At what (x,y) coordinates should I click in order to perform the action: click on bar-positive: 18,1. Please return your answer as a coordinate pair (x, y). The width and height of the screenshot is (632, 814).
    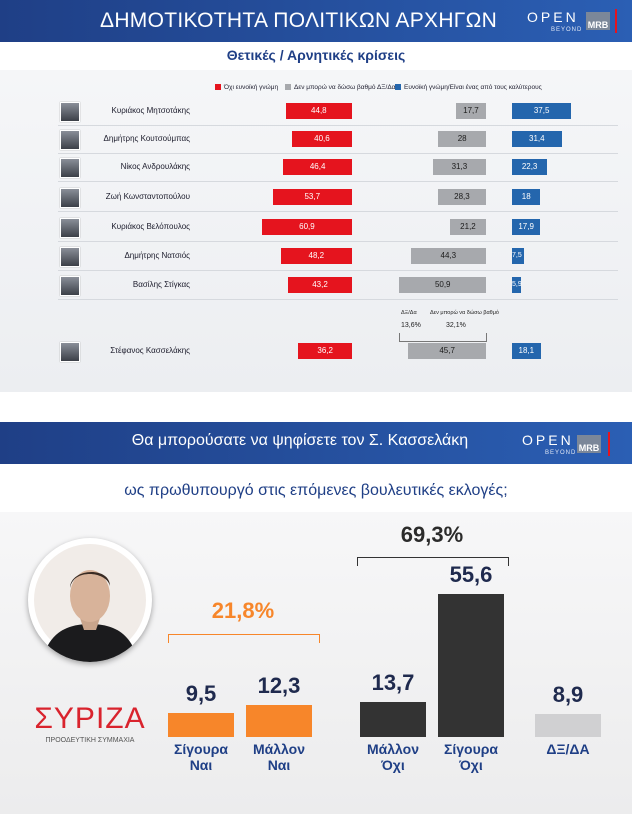
    Looking at the image, I should click on (526, 351).